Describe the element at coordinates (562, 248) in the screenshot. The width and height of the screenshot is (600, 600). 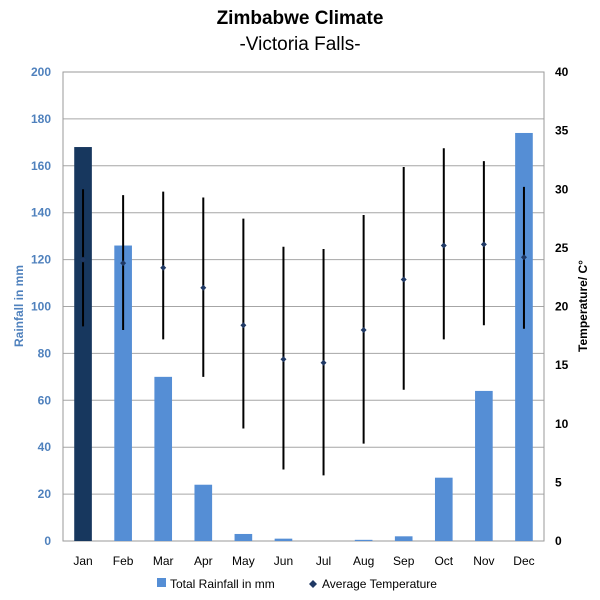
I see `y2-tick-label: 25` at that location.